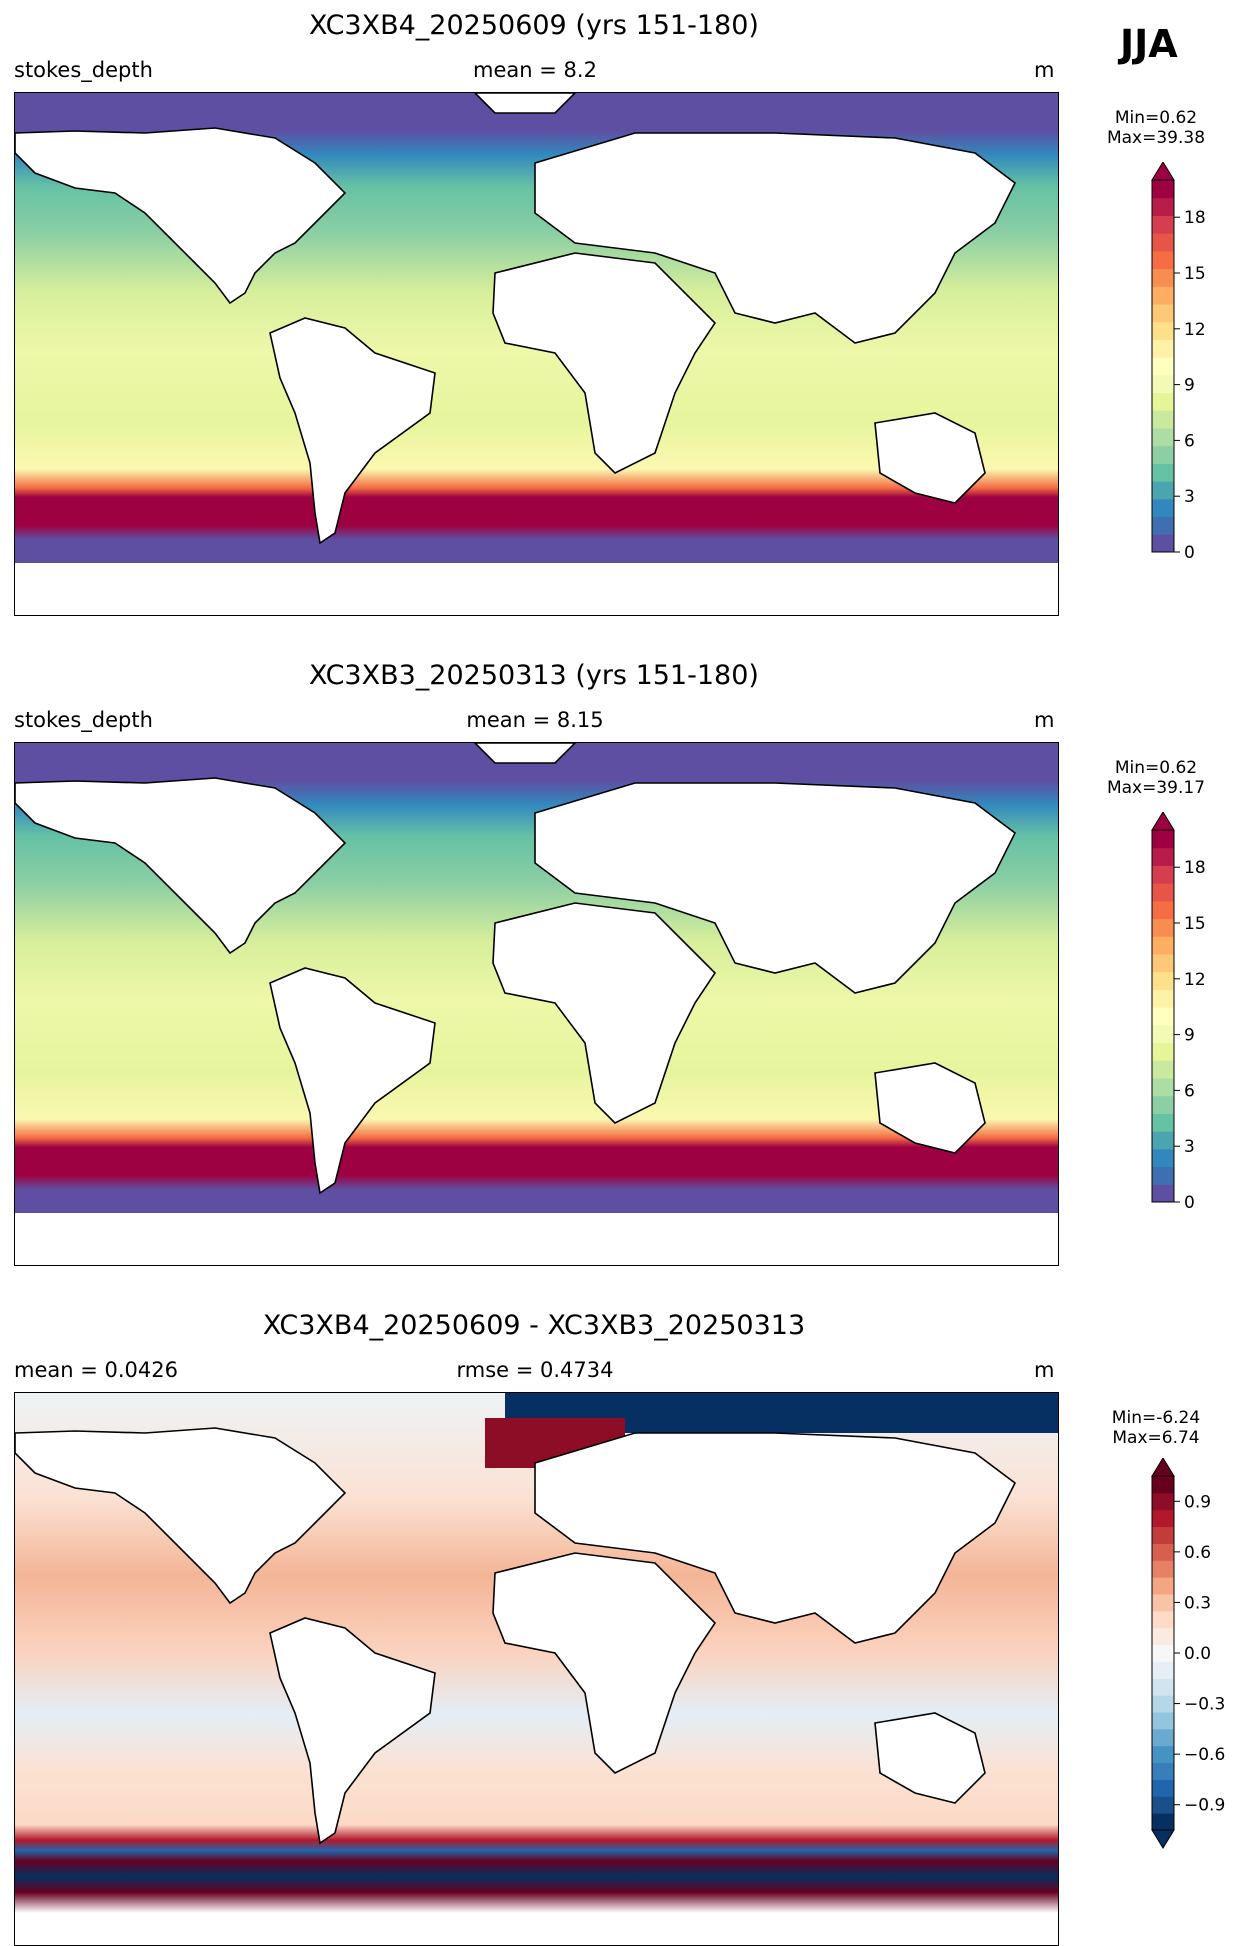  What do you see at coordinates (535, 720) in the screenshot?
I see `panel-2-mean-label: mean = 8.15` at bounding box center [535, 720].